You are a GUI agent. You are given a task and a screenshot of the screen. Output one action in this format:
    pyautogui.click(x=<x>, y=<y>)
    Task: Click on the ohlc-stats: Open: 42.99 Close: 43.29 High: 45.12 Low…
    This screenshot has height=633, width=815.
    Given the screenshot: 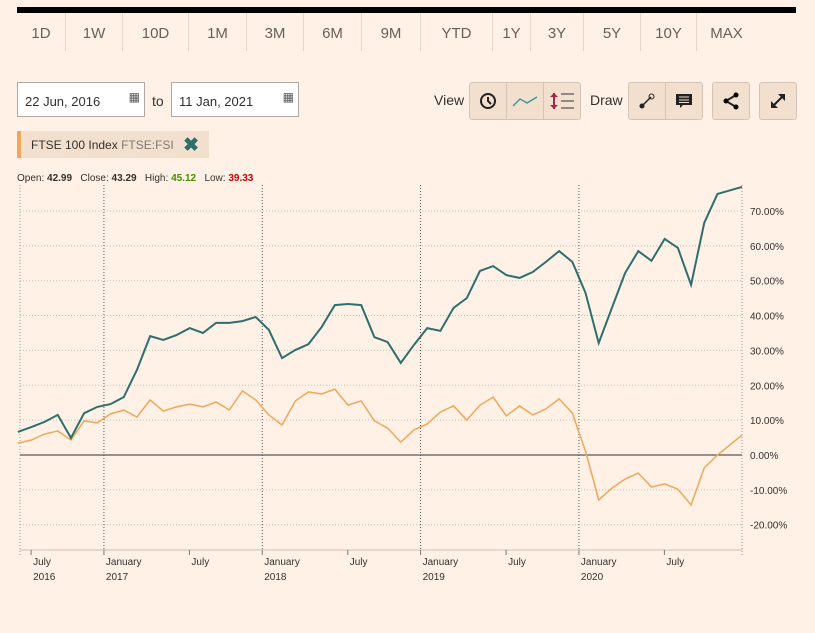 What is the action you would take?
    pyautogui.click(x=135, y=178)
    